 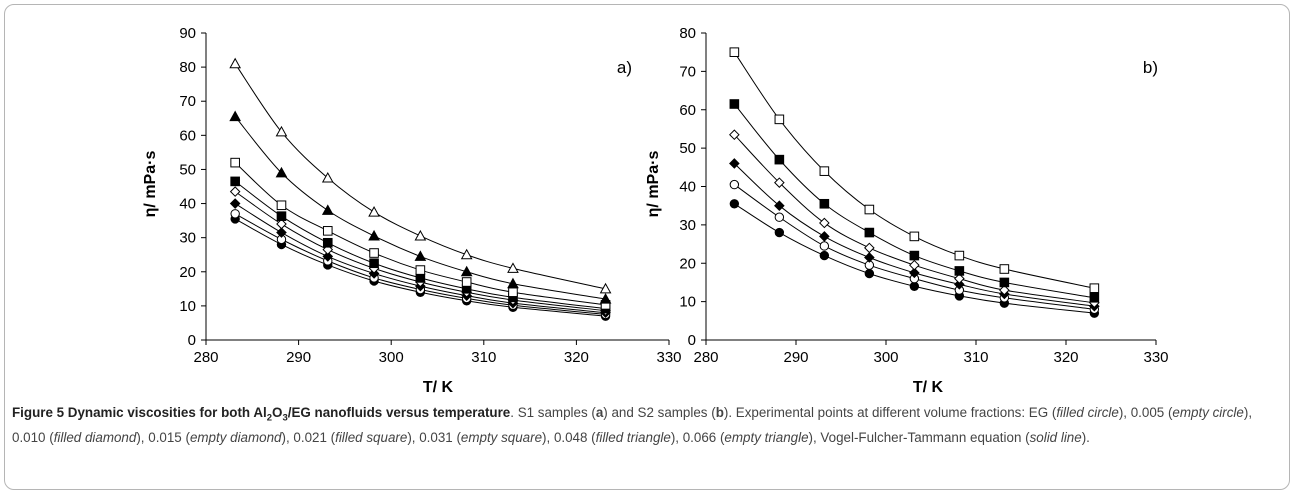 What do you see at coordinates (1150, 67) in the screenshot?
I see `panel-b-label: b)` at bounding box center [1150, 67].